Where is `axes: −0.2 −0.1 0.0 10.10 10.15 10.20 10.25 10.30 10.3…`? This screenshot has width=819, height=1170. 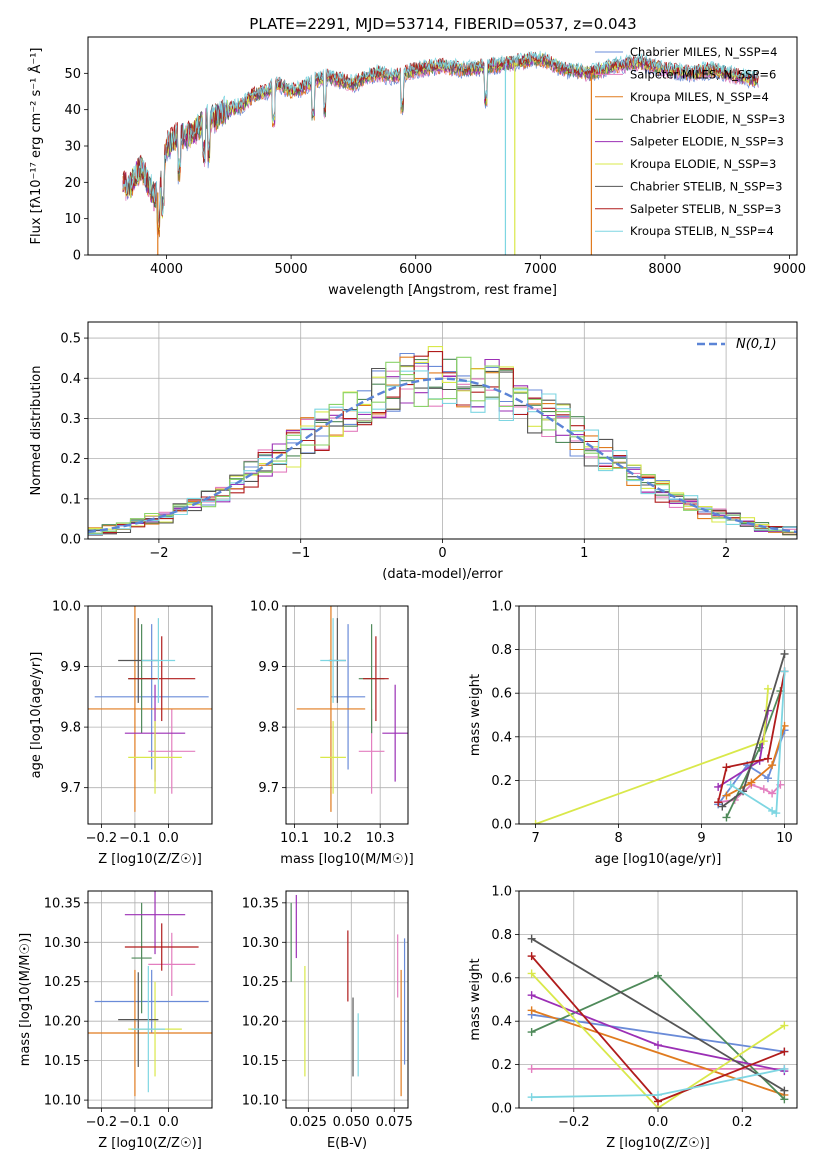 axes: −0.2 −0.1 0.0 10.10 10.15 10.20 10.25 10.30 10.3… is located at coordinates (115, 1020).